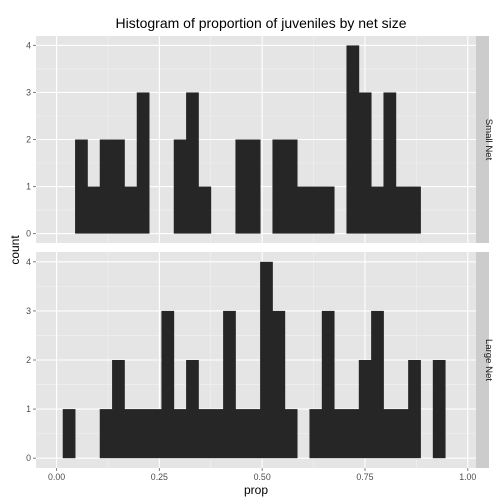 This screenshot has height=504, width=504. I want to click on facet-strip-label: Large Net, so click(488, 360).